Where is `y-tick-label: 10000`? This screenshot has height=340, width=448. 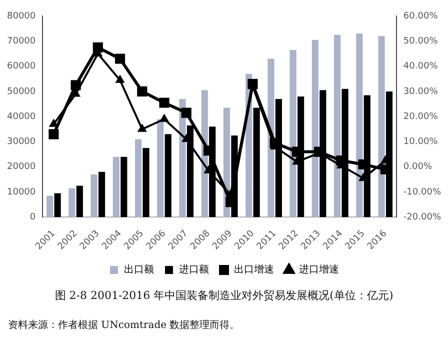
y-tick-label: 10000 is located at coordinates (21, 192).